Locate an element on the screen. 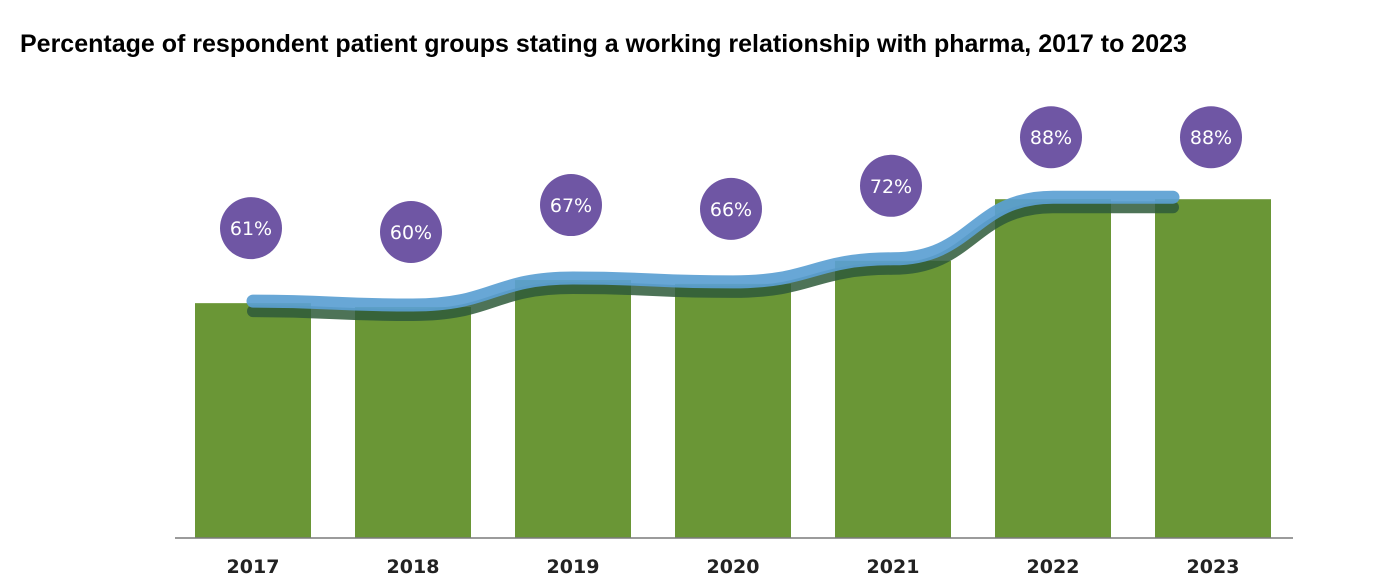 The height and width of the screenshot is (583, 1384). value-badge-2017: 61% is located at coordinates (251, 228).